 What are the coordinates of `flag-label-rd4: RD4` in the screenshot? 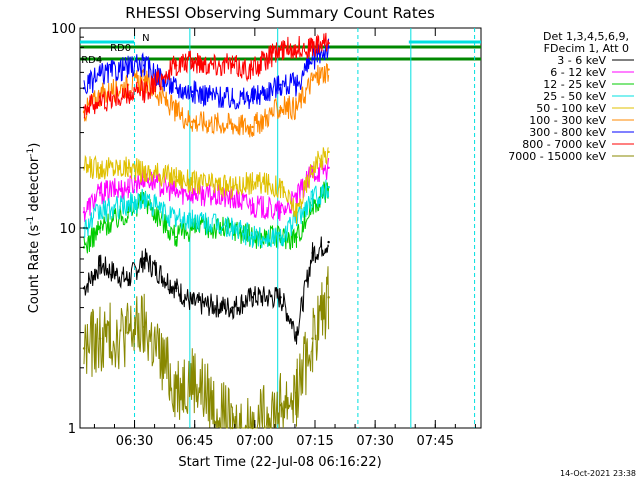 It's located at (91, 60).